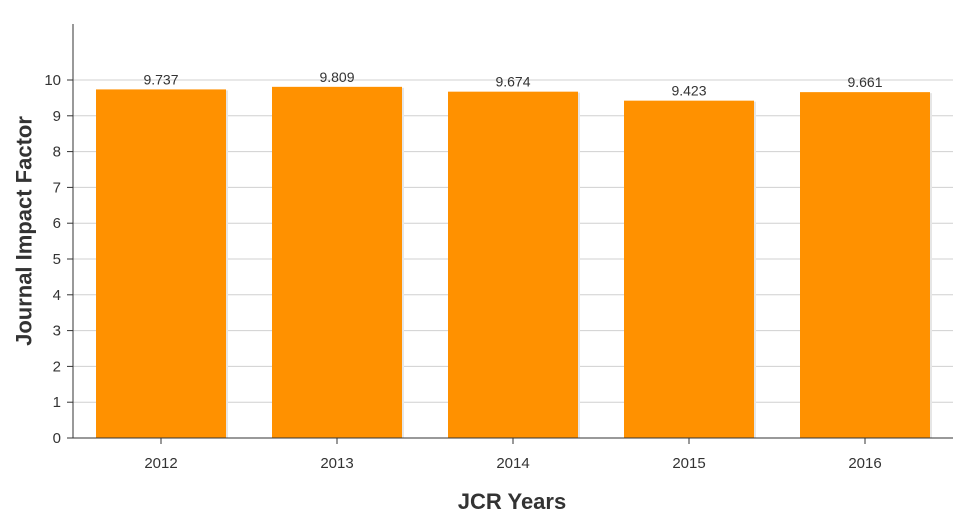 The width and height of the screenshot is (960, 518). I want to click on y-tick-label: 2, so click(57, 366).